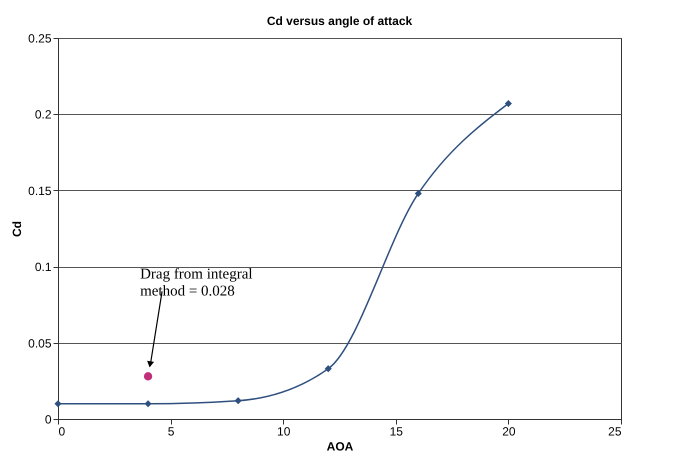  Describe the element at coordinates (43, 267) in the screenshot. I see `y-tick-label: 0.1` at that location.